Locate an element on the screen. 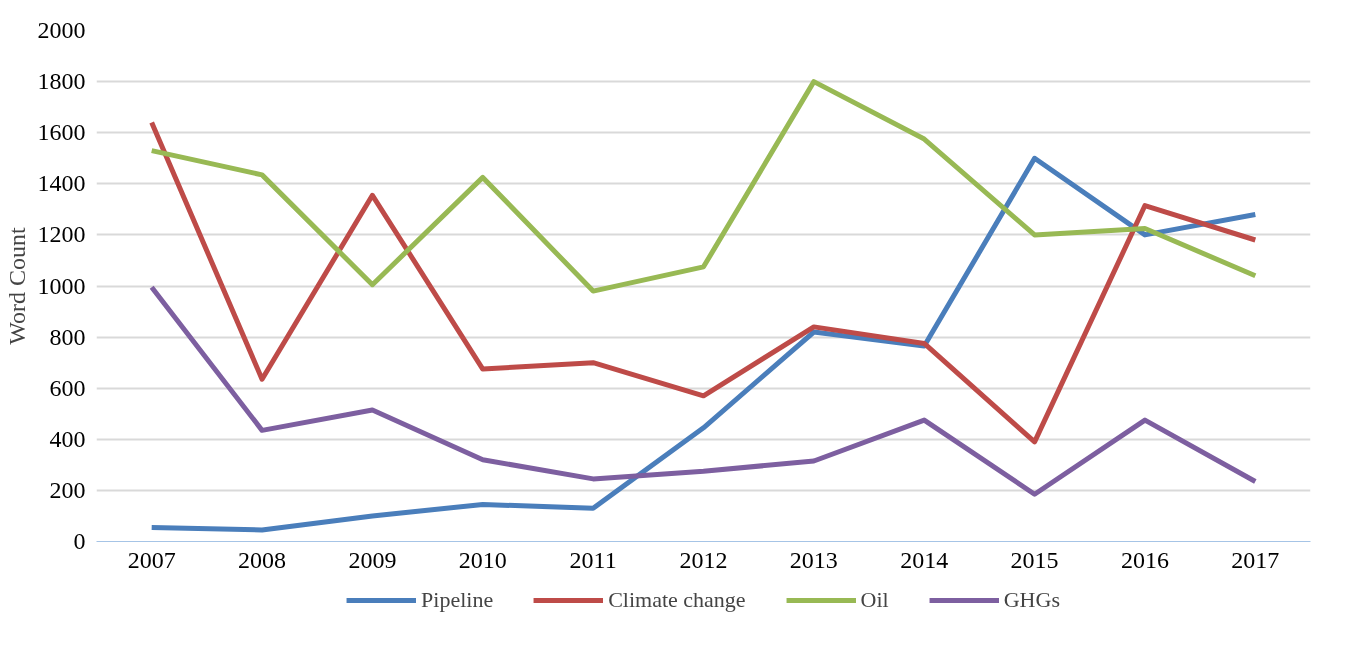 This screenshot has width=1358, height=649. legend-label: Pipeline is located at coordinates (457, 600).